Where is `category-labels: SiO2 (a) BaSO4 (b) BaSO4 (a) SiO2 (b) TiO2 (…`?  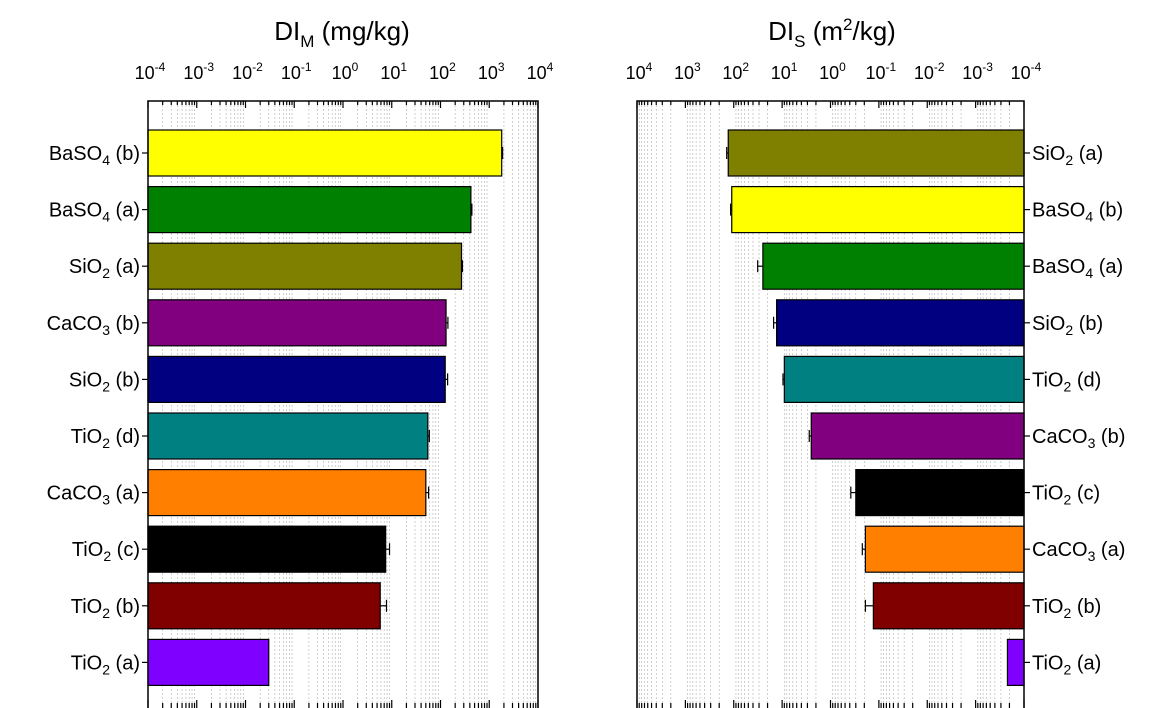 category-labels: SiO2 (a) BaSO4 (b) BaSO4 (a) SiO2 (b) TiO2 (… is located at coordinates (1074, 410).